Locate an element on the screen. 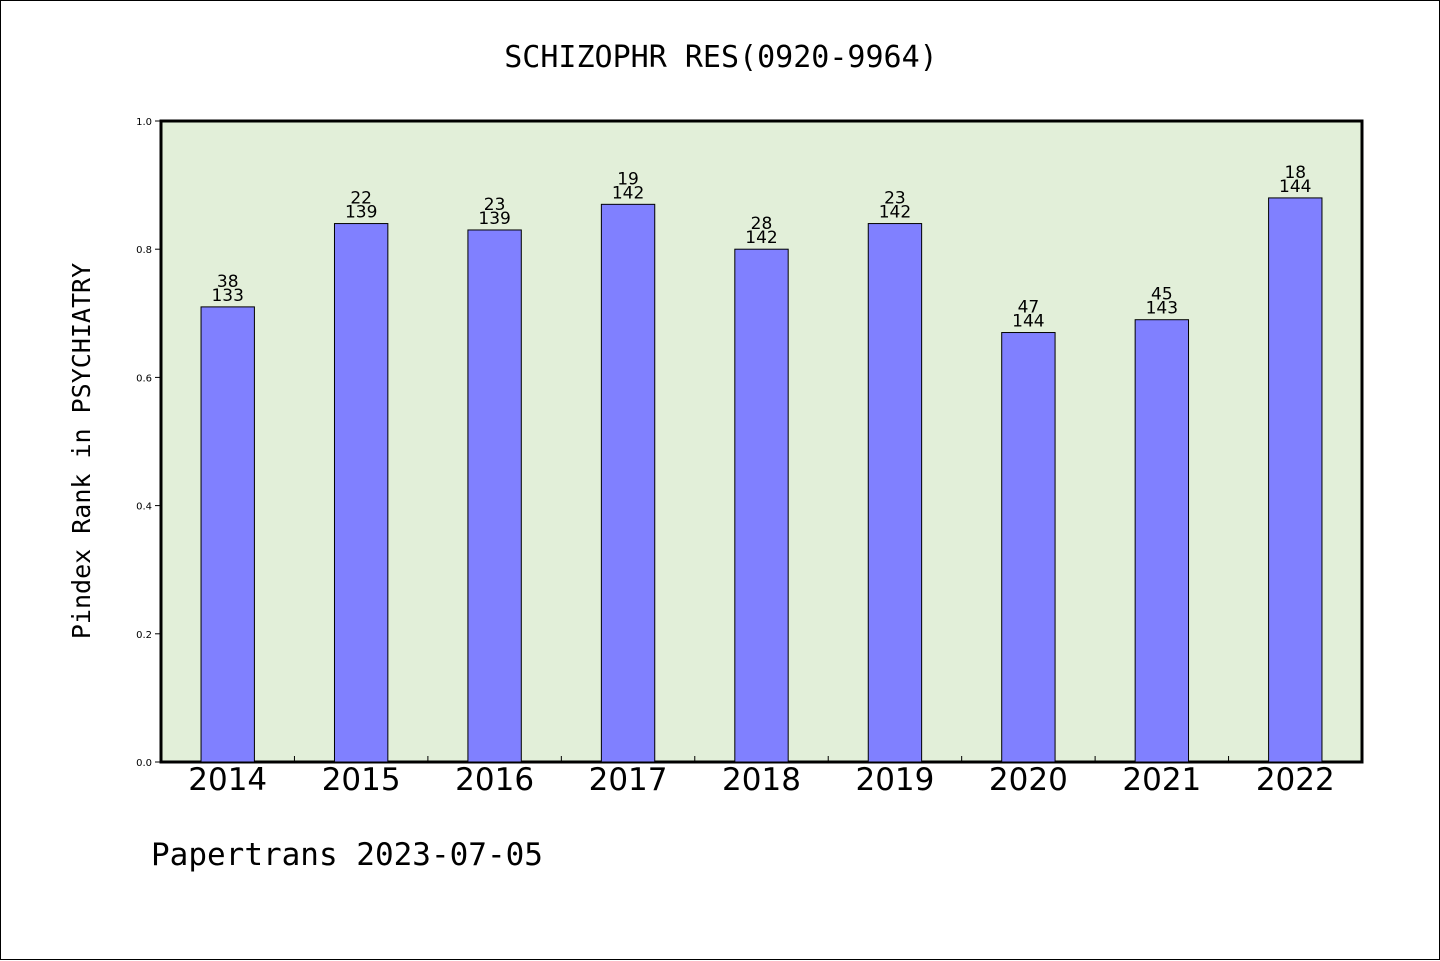 This screenshot has width=1440, height=961. x-tick-label: 2015 is located at coordinates (361, 780).